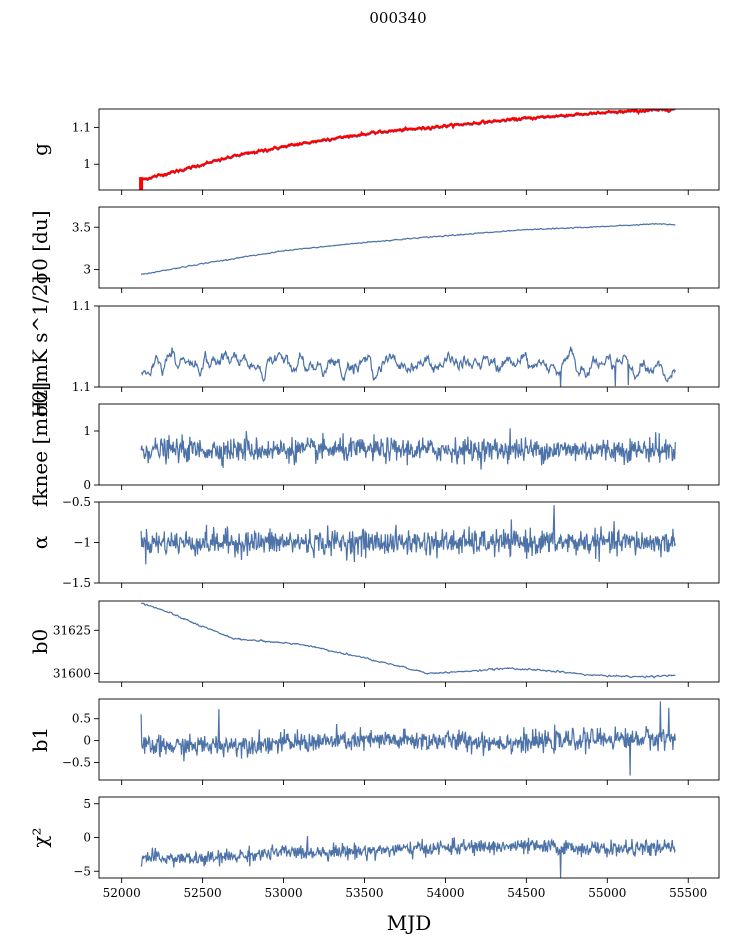  I want to click on y-axis-label: b1, so click(40, 740).